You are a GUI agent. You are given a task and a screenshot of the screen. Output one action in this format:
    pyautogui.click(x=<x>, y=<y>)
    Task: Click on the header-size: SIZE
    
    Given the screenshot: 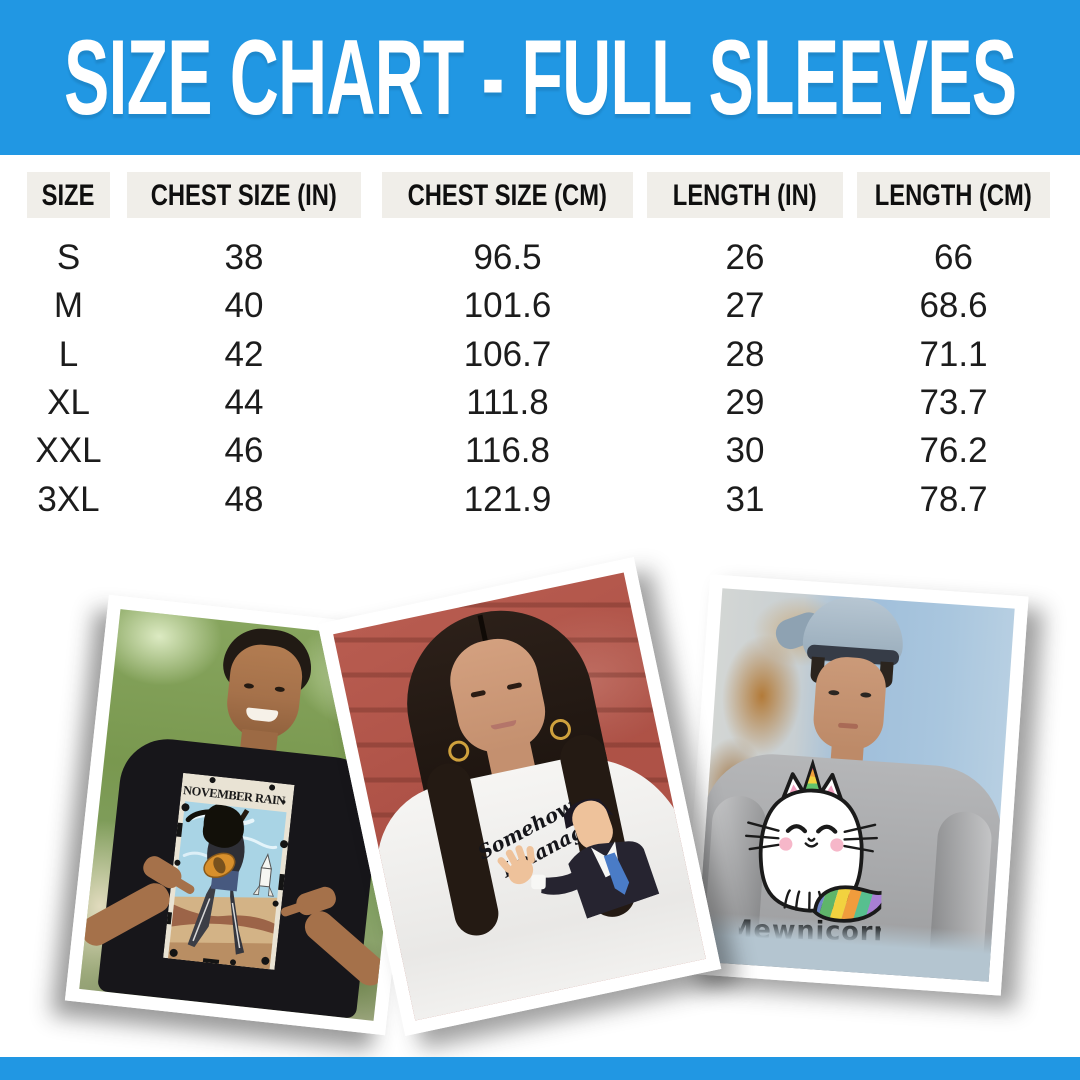 What is the action you would take?
    pyautogui.click(x=68, y=195)
    